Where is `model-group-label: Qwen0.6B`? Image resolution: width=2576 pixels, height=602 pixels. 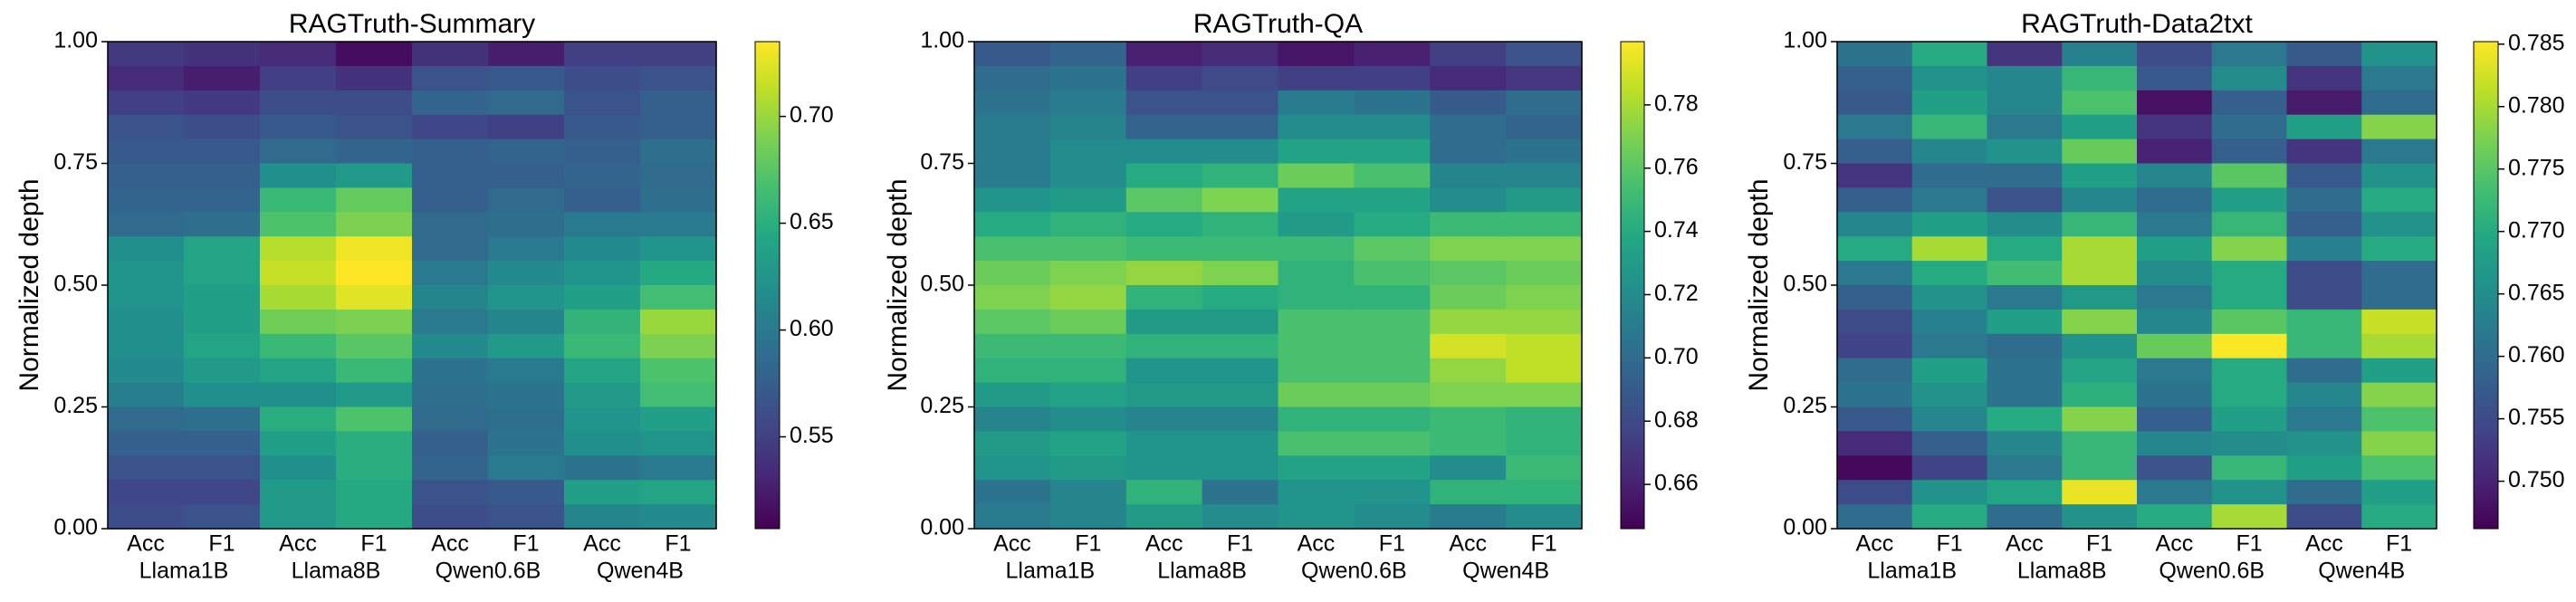 model-group-label: Qwen0.6B is located at coordinates (1354, 571).